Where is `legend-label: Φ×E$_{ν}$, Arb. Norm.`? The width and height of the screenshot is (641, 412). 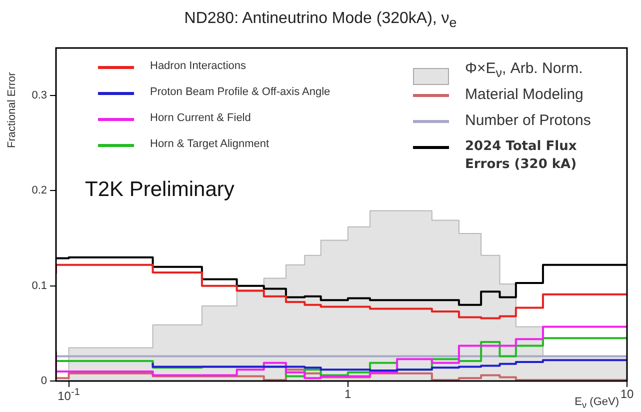 legend-label: Φ×E$_{ν}$, Arb. Norm. is located at coordinates (524, 70).